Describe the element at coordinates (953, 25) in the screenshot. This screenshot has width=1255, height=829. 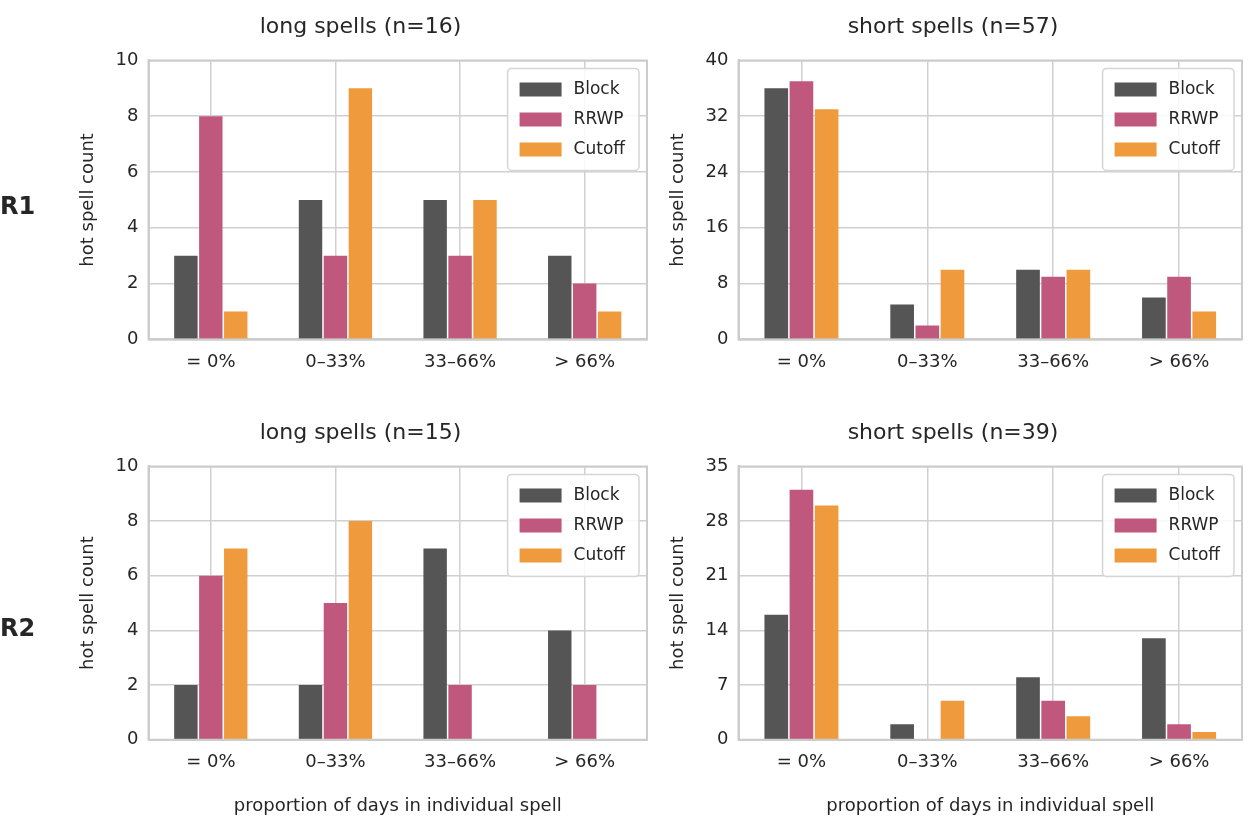
I see `chart-title: short spells (n=57)` at that location.